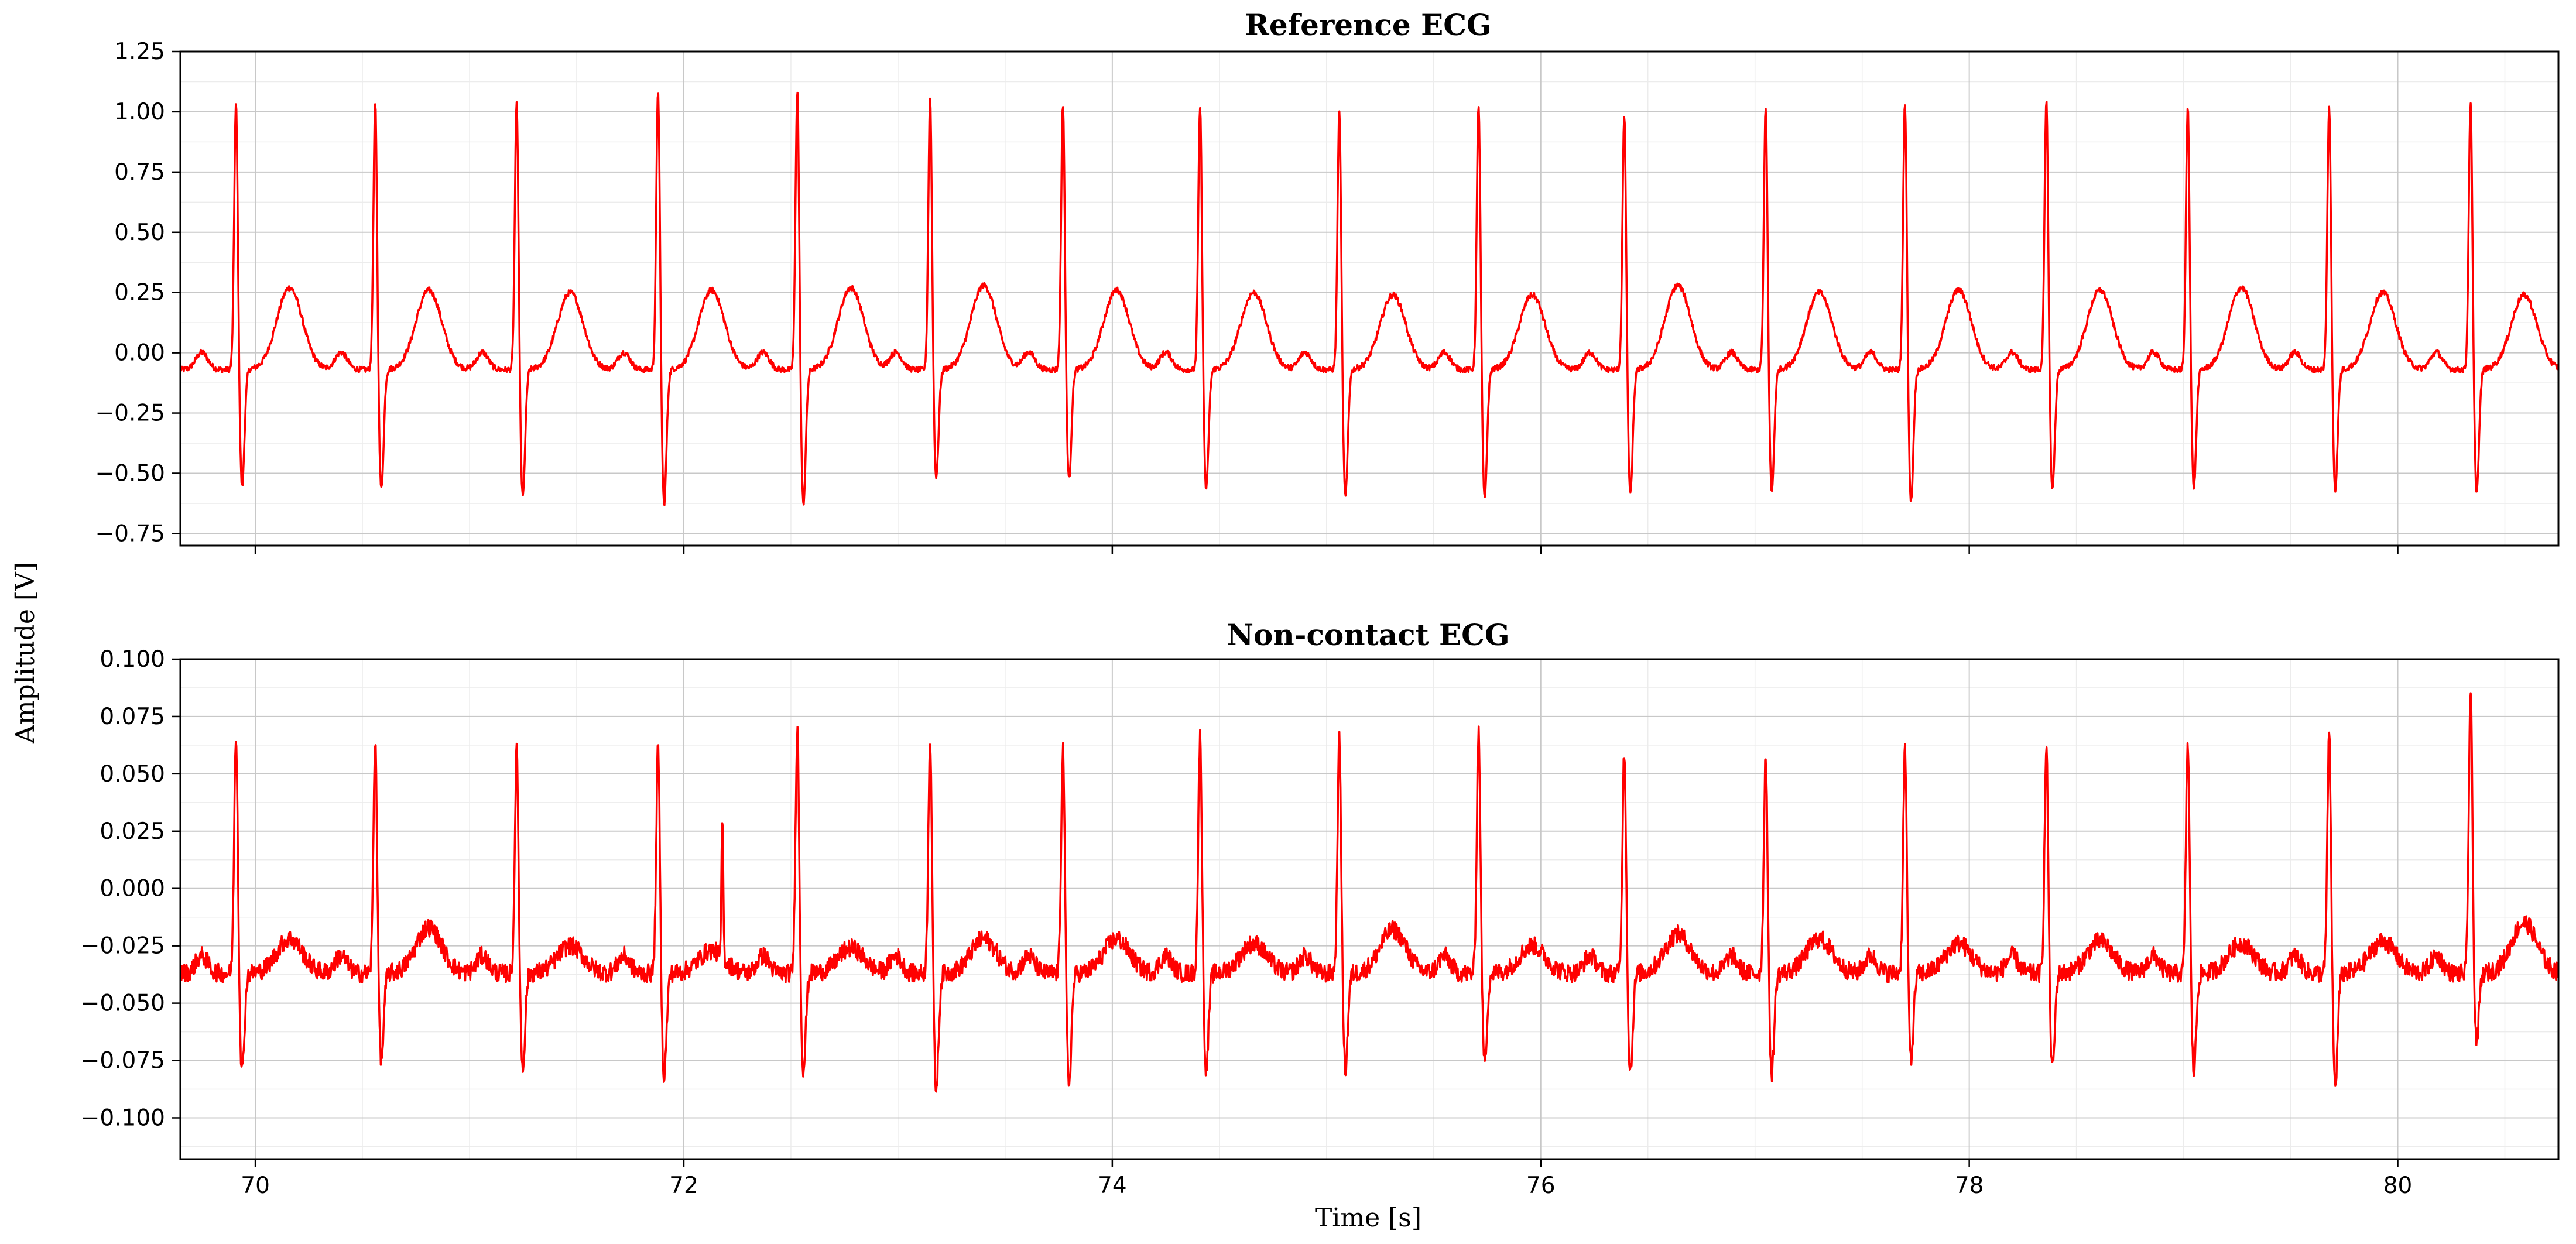  What do you see at coordinates (255, 1186) in the screenshot?
I see `x-tick-label: 70` at bounding box center [255, 1186].